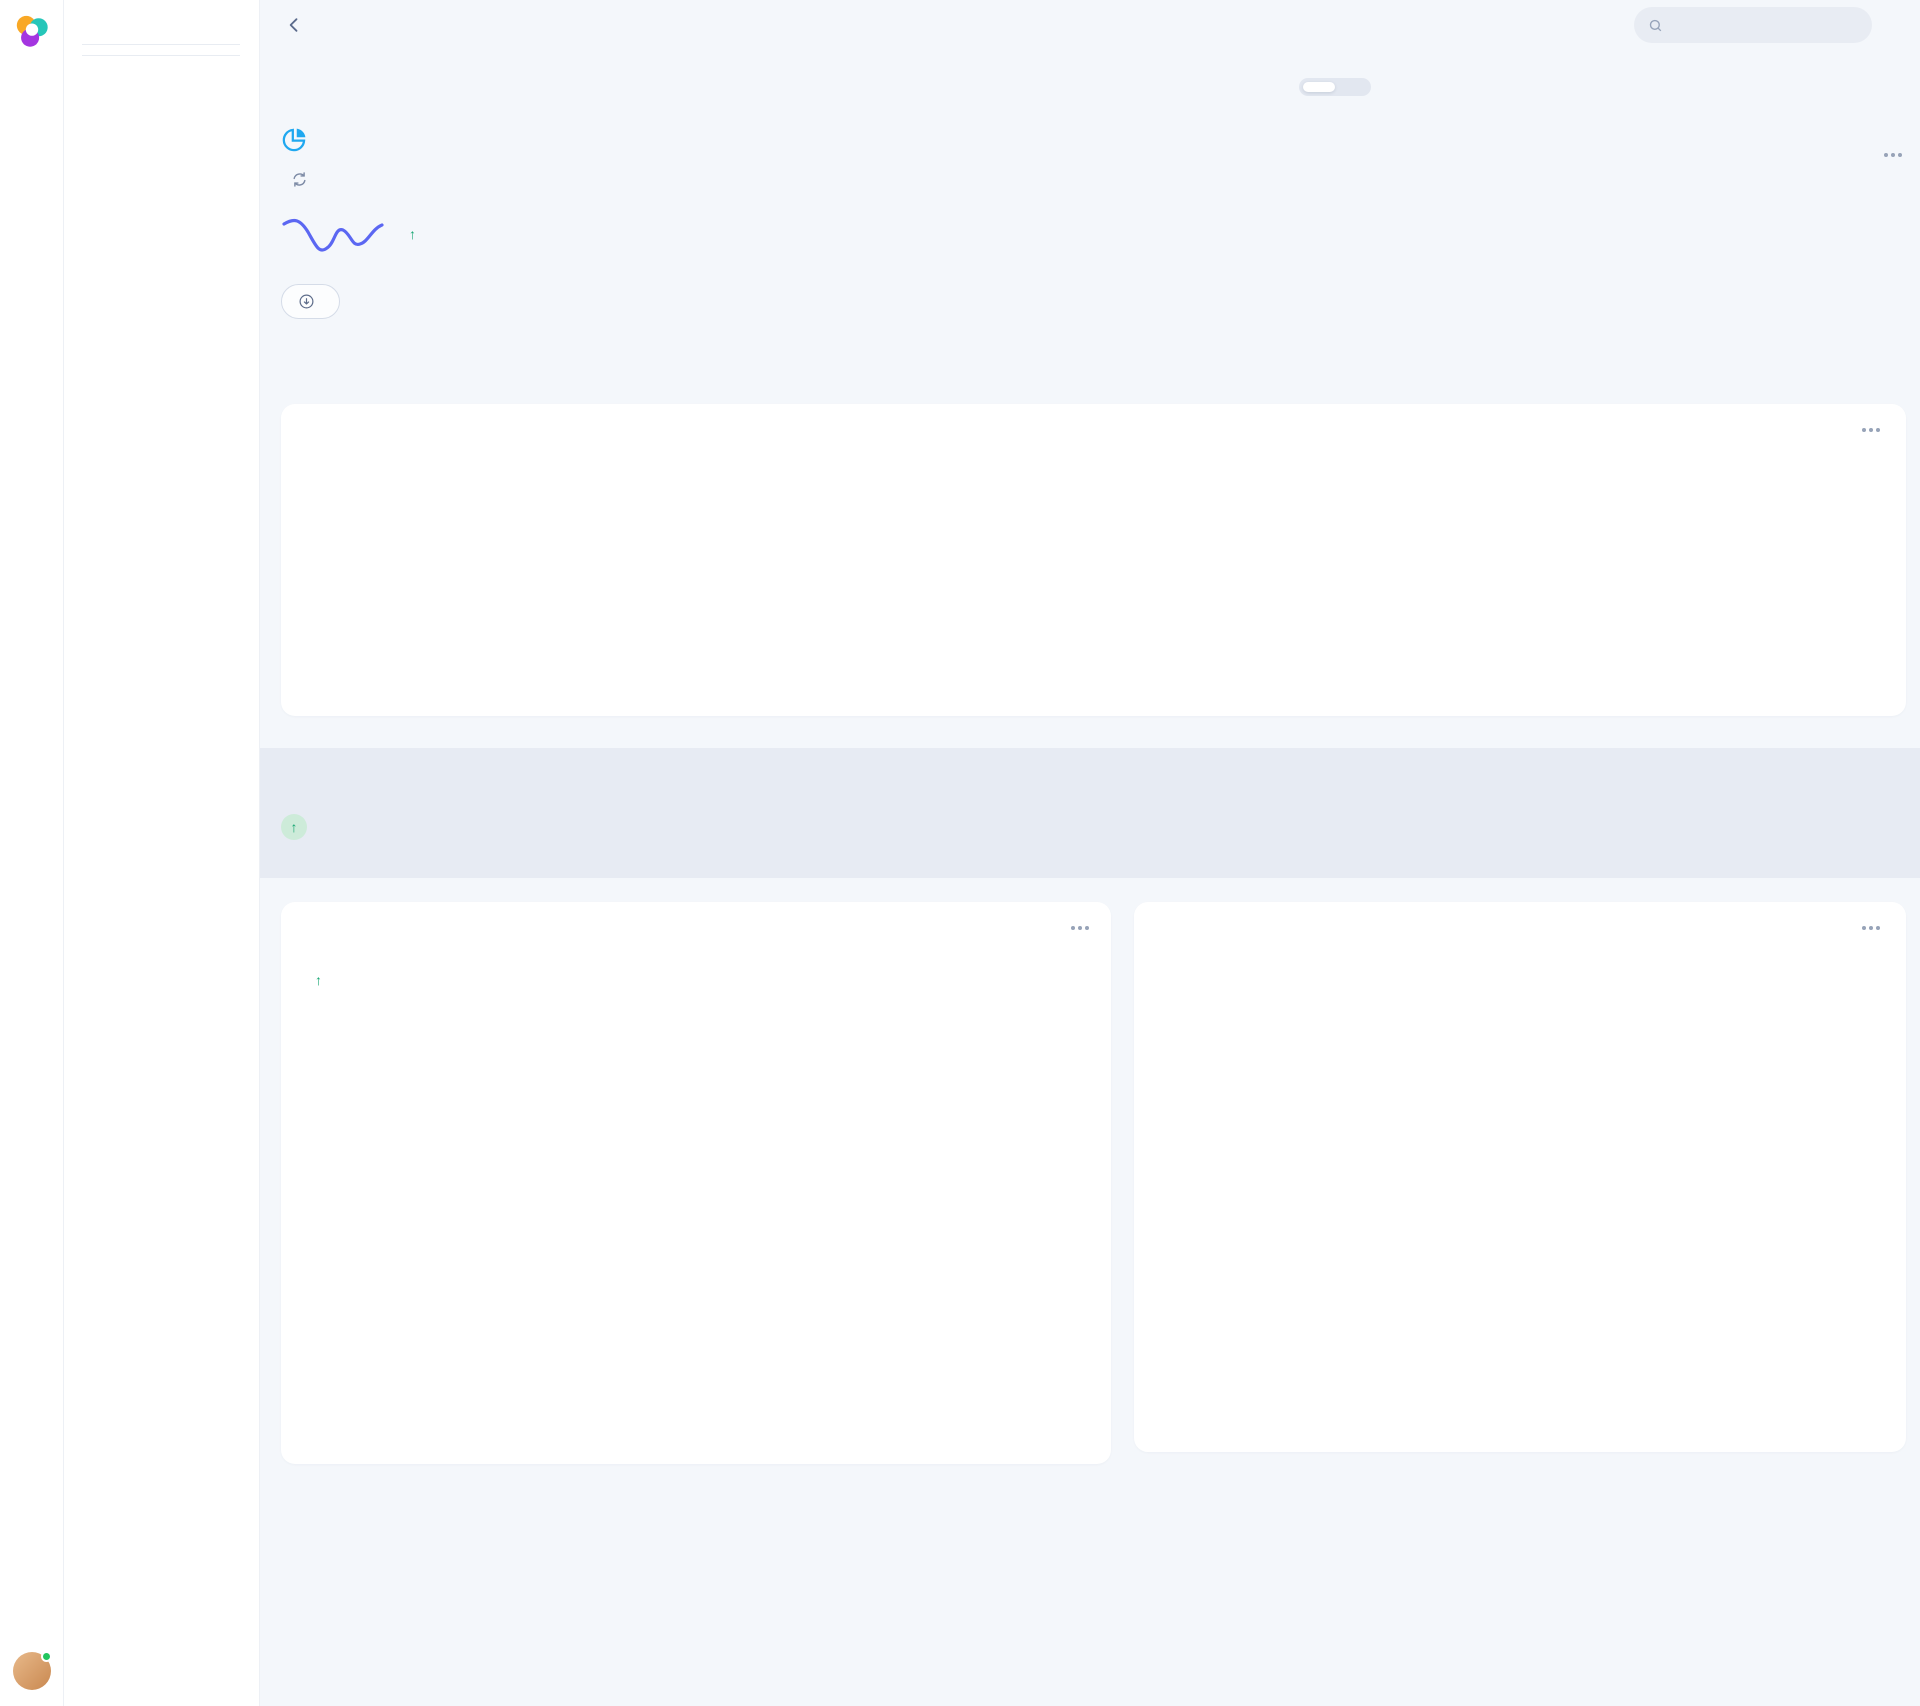  I want to click on customer-satisfaction-panel, so click(1651, 190).